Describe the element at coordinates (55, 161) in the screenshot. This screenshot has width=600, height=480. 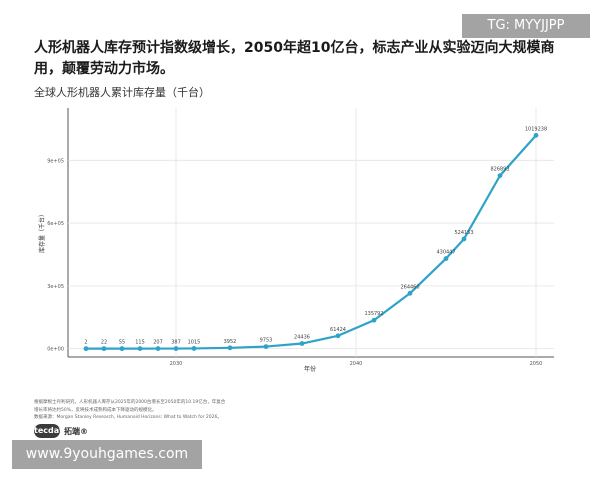
I see `y-tick-label: 9e+05` at that location.